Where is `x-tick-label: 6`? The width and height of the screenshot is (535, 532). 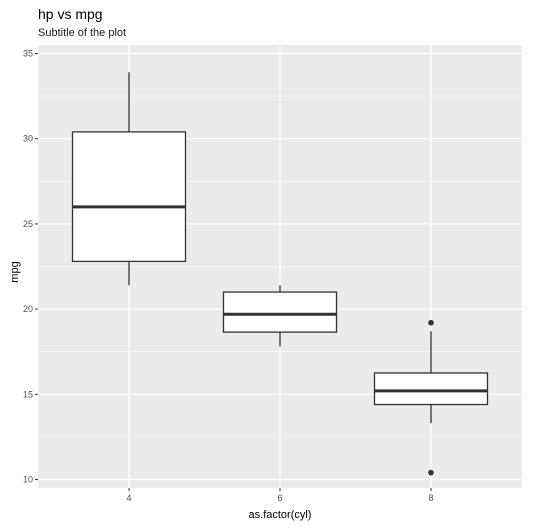 x-tick-label: 6 is located at coordinates (279, 498).